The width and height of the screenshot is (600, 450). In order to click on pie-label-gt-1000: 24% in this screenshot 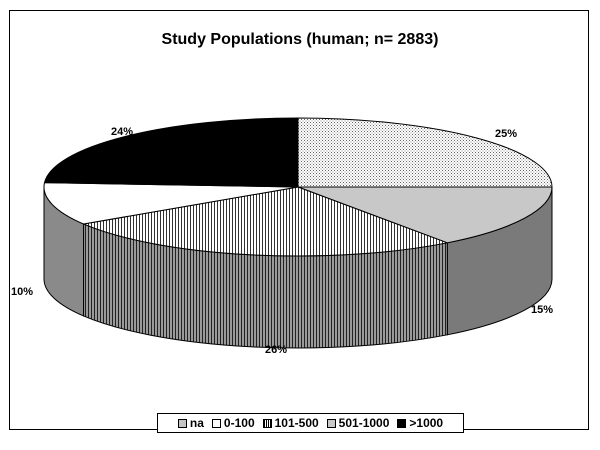, I will do `click(122, 132)`.